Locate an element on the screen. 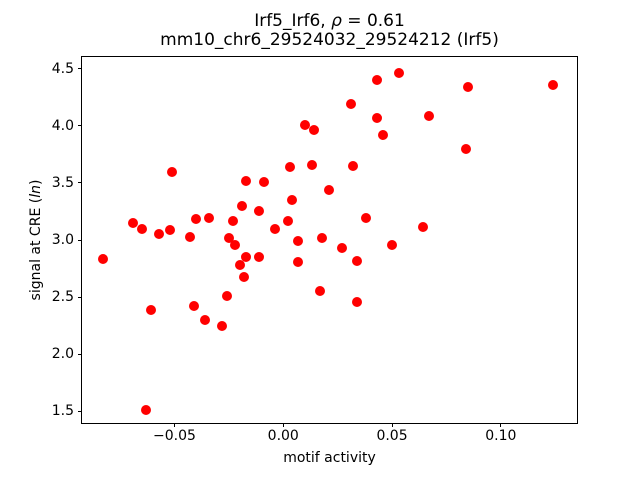 The image size is (640, 480). x-axis-label: motif activity is located at coordinates (329, 458).